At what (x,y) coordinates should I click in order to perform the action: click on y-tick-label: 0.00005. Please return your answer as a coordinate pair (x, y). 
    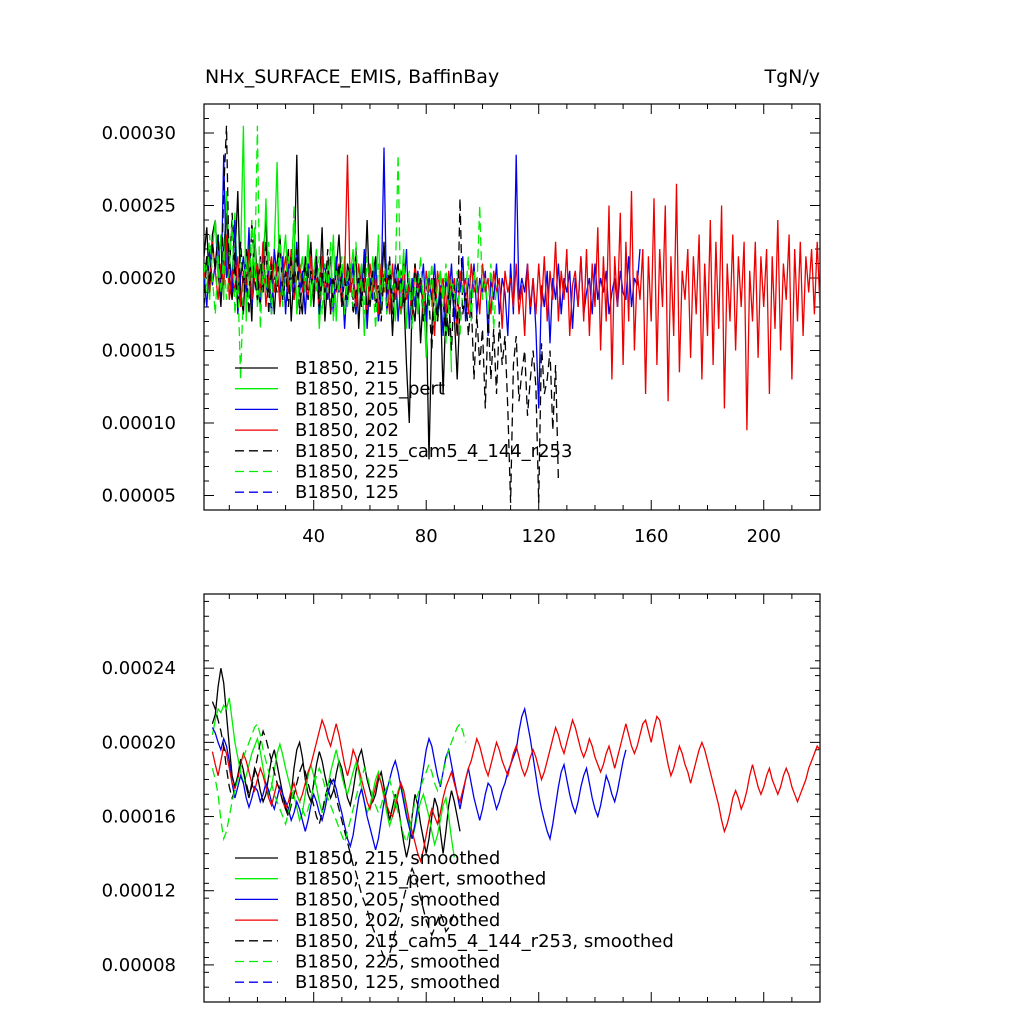
    Looking at the image, I should click on (139, 496).